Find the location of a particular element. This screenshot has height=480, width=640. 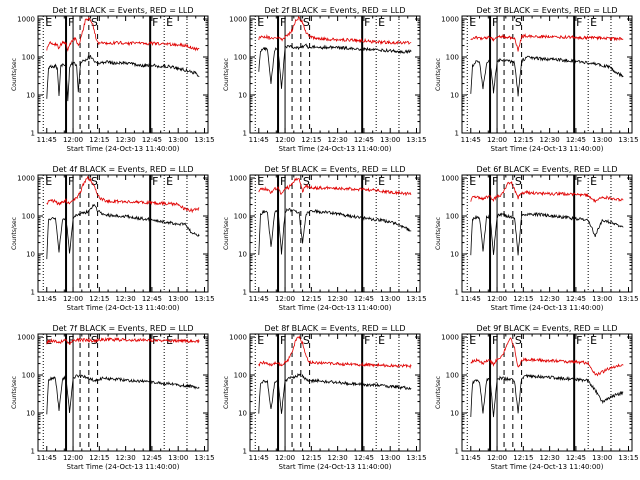

panel-title: Det 9f BLACK = Events, RED = LLD is located at coordinates (546, 328).